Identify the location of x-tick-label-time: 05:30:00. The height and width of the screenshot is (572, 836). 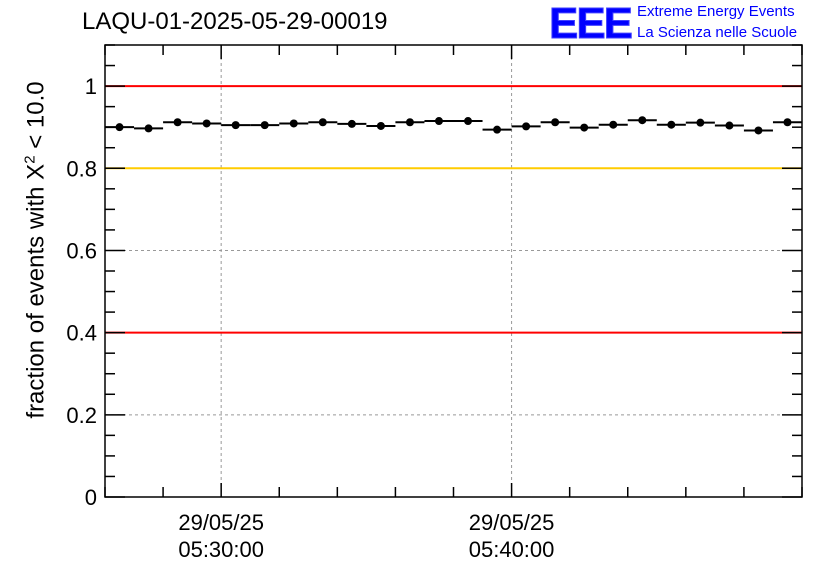
(221, 549).